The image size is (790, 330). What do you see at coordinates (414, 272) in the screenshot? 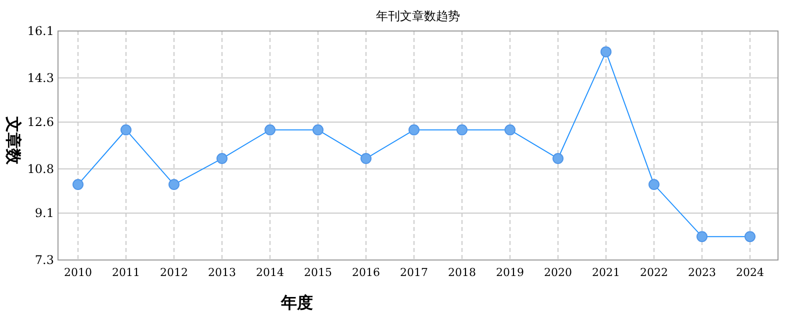
I see `x-tick-label: 2017` at bounding box center [414, 272].